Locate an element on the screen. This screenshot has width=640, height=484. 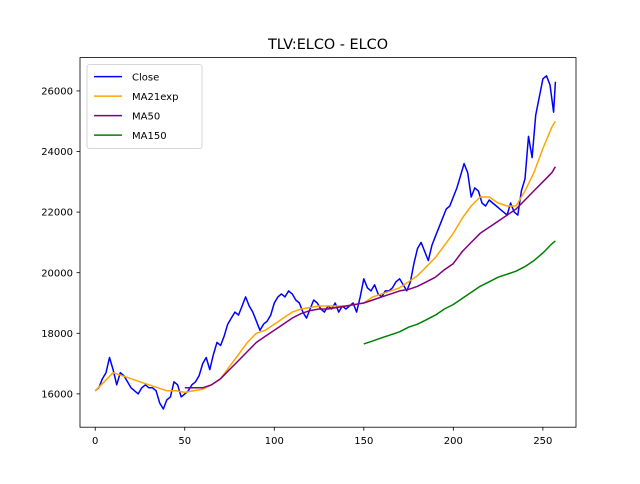
y-tick-label: 16000 is located at coordinates (57, 394).